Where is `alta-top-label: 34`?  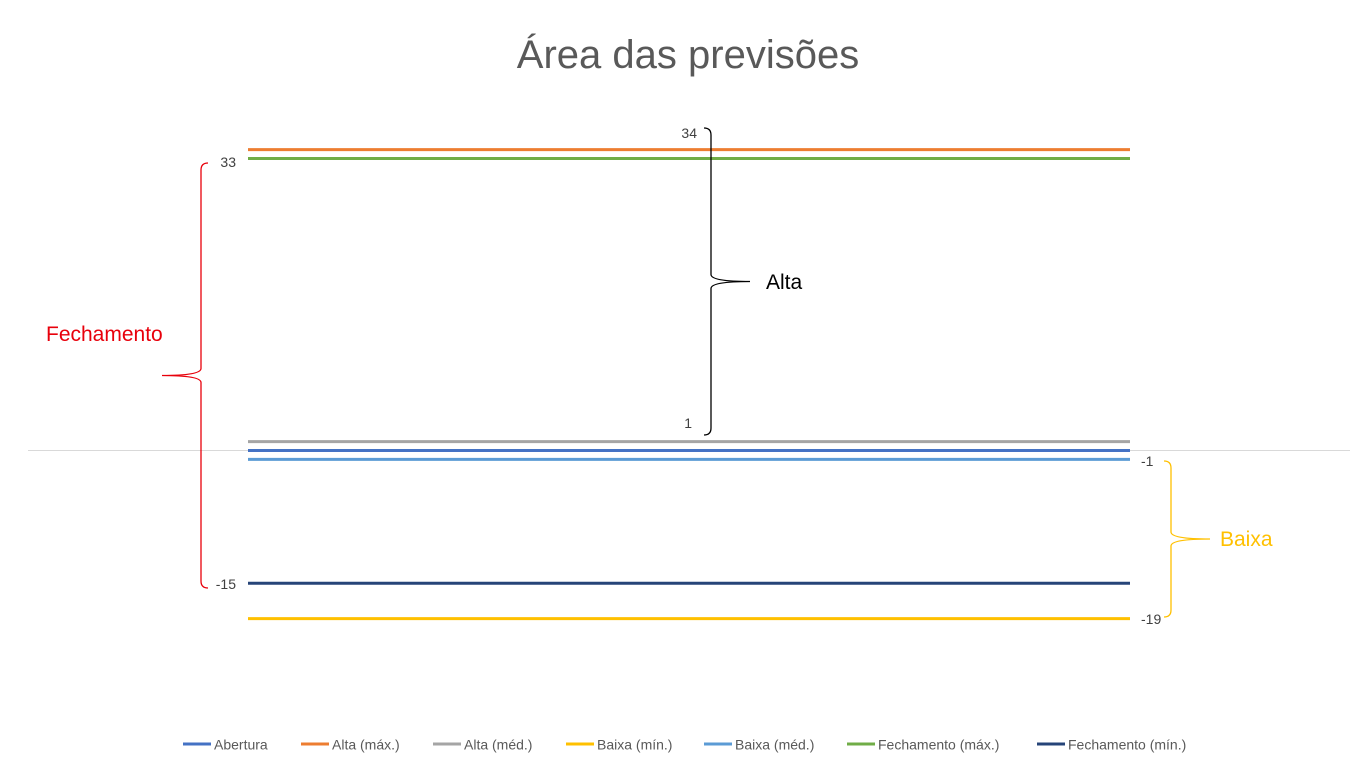 alta-top-label: 34 is located at coordinates (689, 133).